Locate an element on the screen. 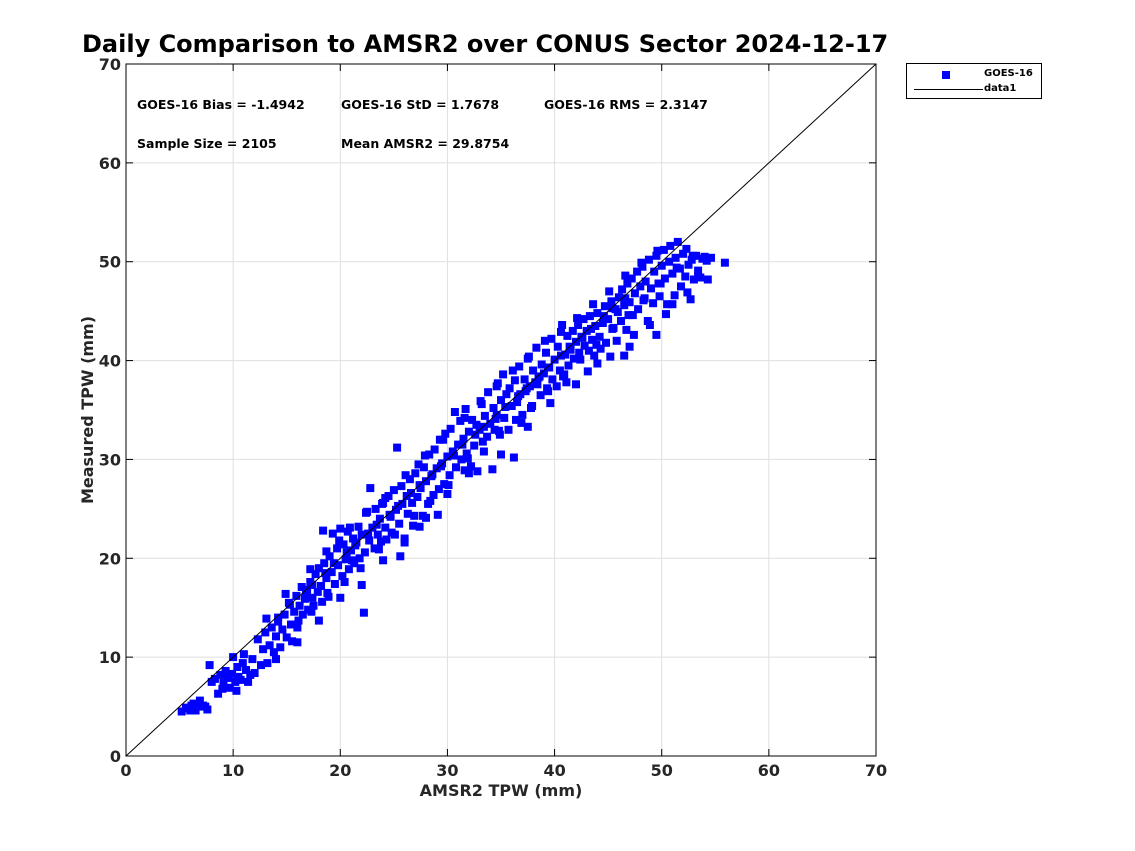 The width and height of the screenshot is (1135, 851). x-tick-label: 0 is located at coordinates (125, 770).